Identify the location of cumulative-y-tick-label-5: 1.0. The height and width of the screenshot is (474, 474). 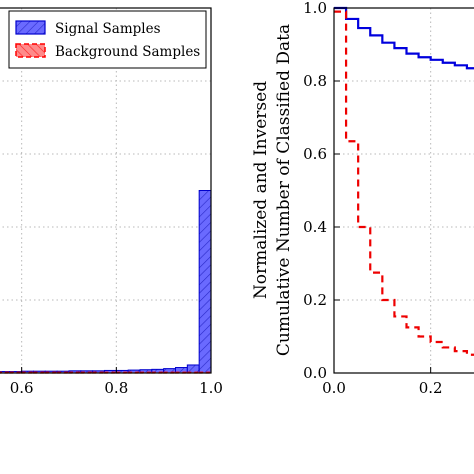
(315, 8).